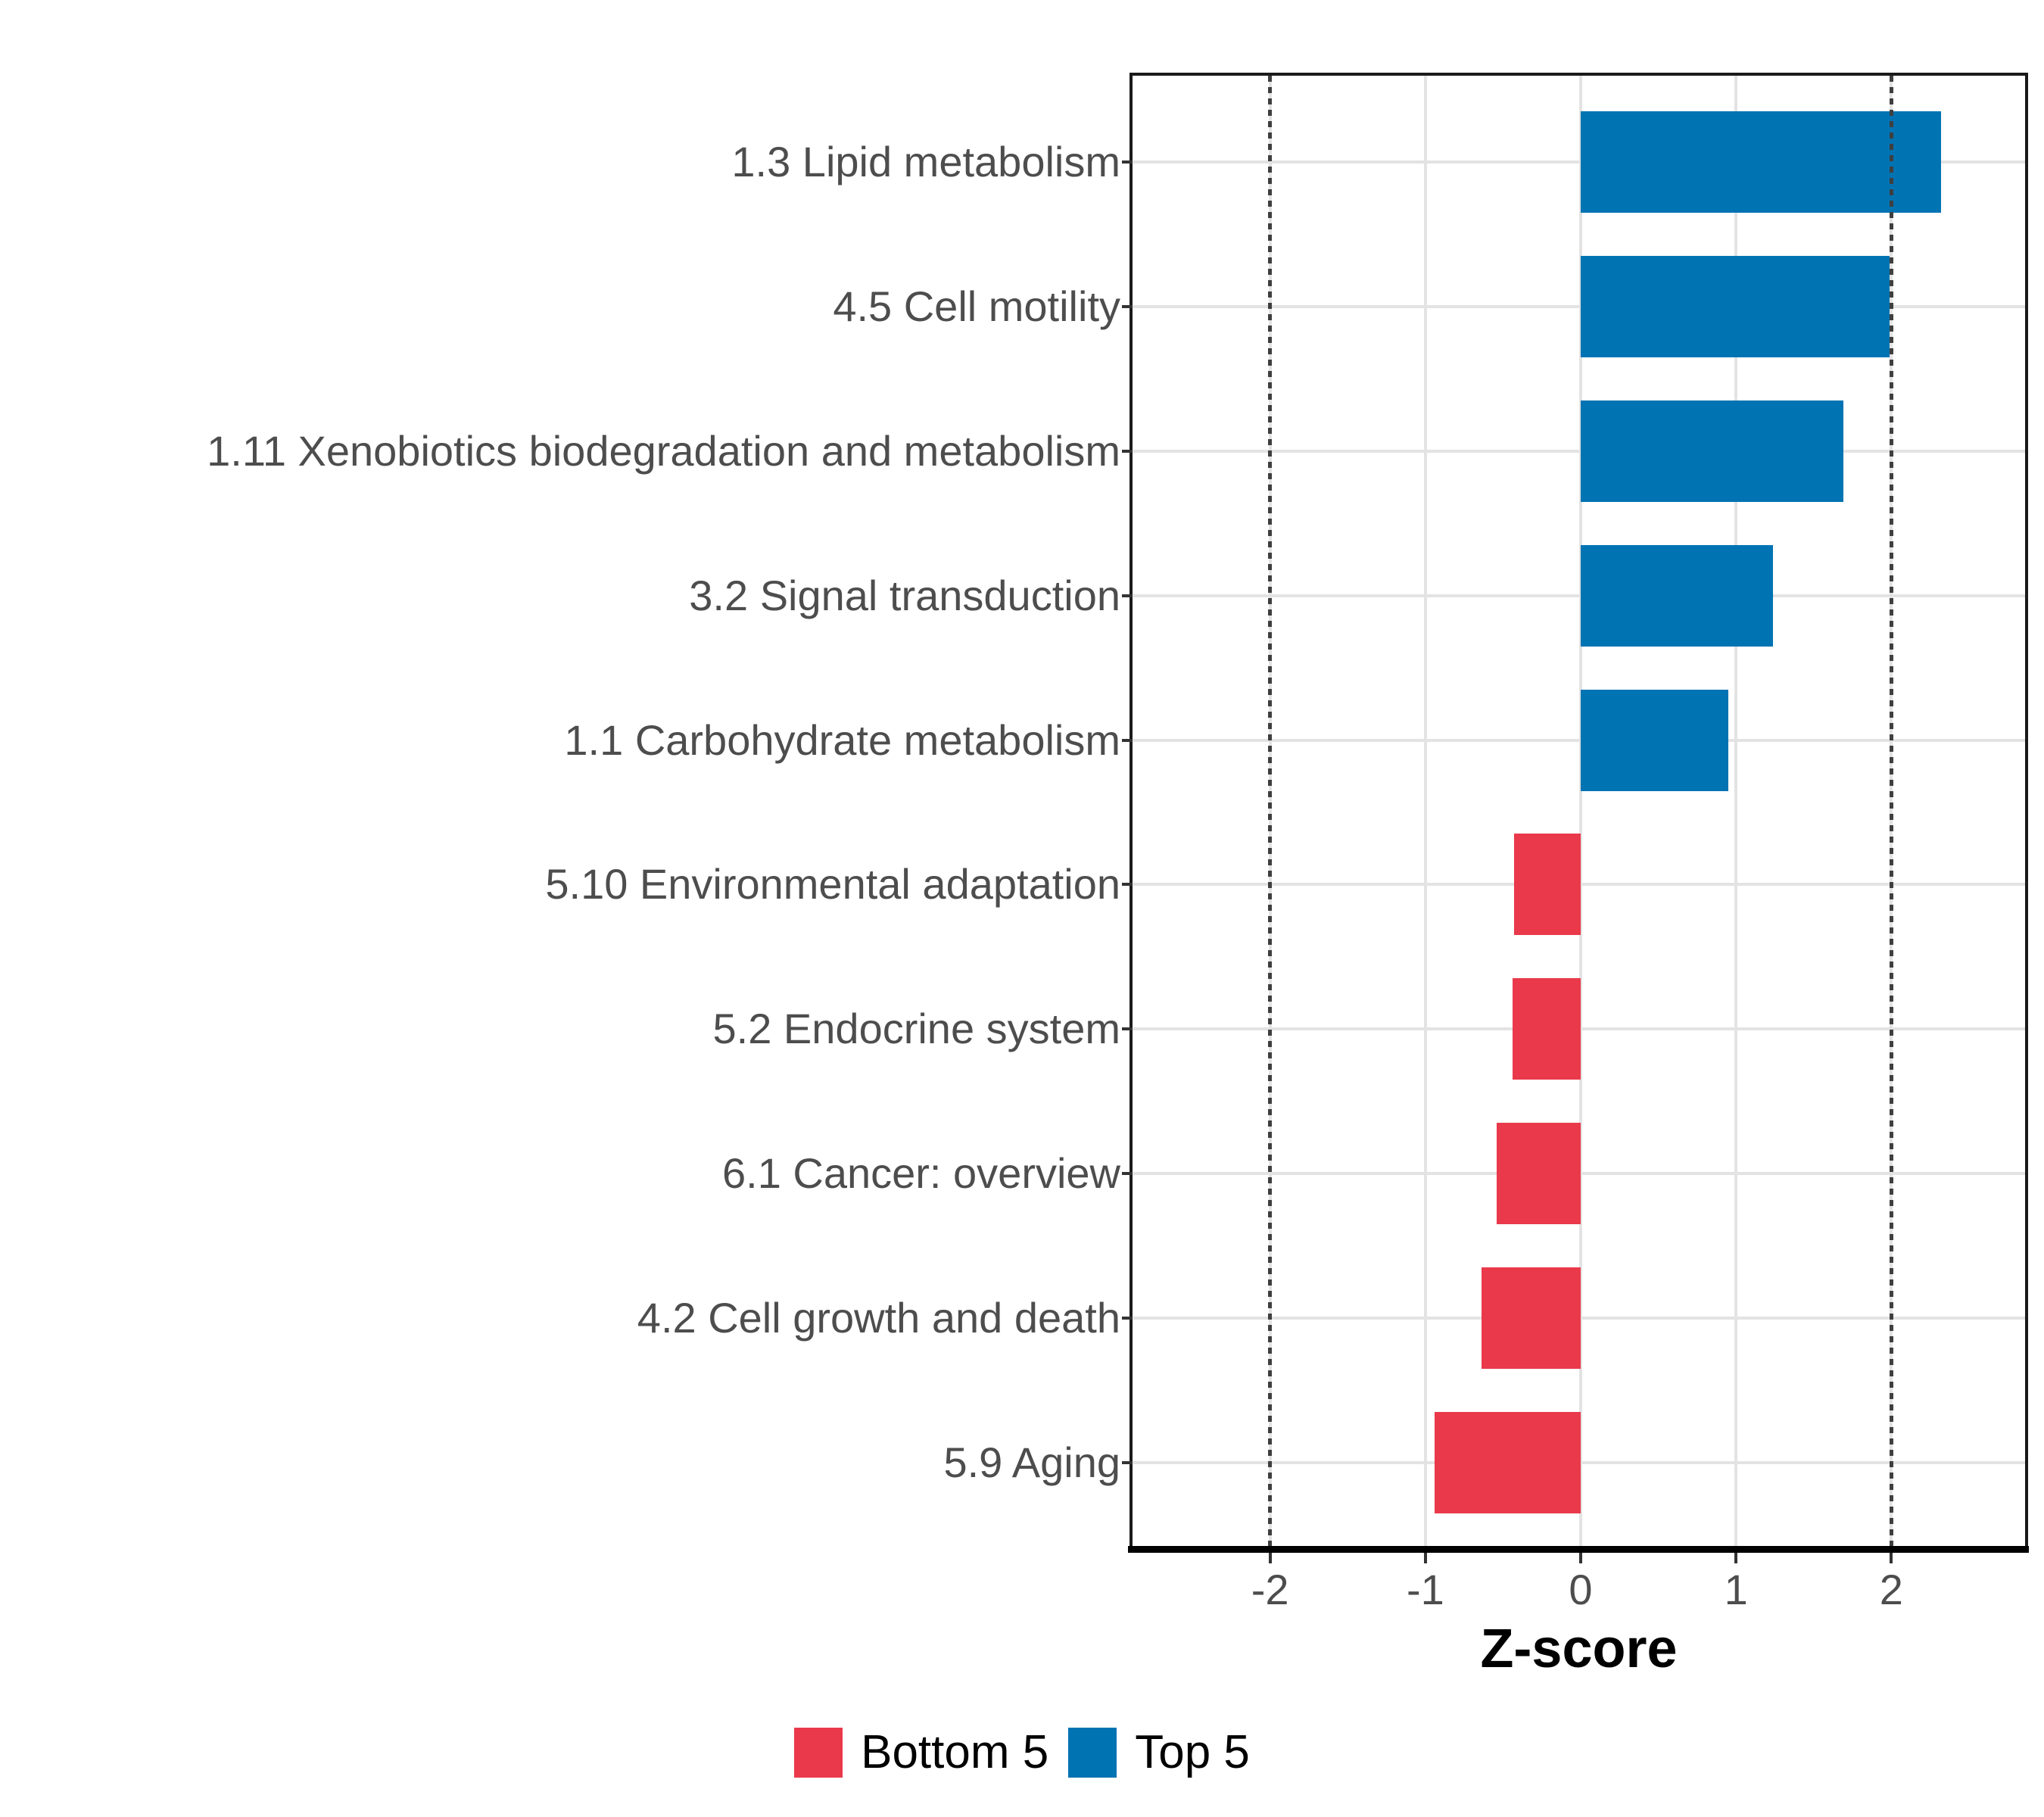 The image size is (2044, 1817). What do you see at coordinates (1031, 1462) in the screenshot?
I see `y-category-label: 5.9 Aging` at bounding box center [1031, 1462].